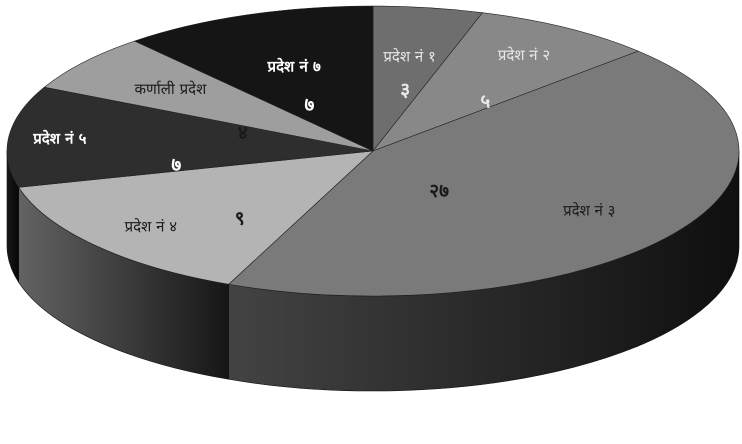 The height and width of the screenshot is (444, 742). What do you see at coordinates (171, 89) in the screenshot?
I see `category-label: कर्णाली प्रदेश` at bounding box center [171, 89].